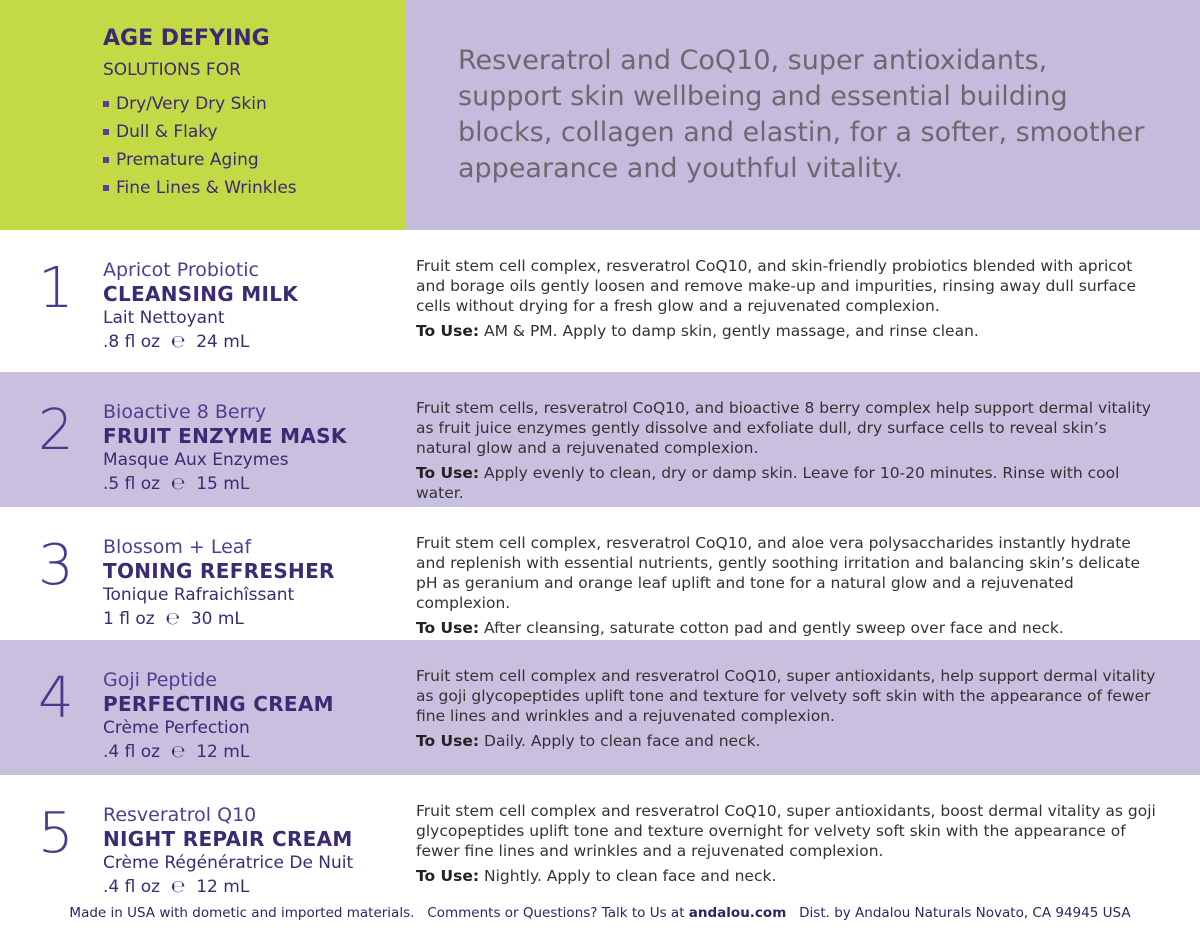 The image size is (1200, 950). Describe the element at coordinates (185, 412) in the screenshot. I see `product-name: Bioactive 8 Berry` at that location.